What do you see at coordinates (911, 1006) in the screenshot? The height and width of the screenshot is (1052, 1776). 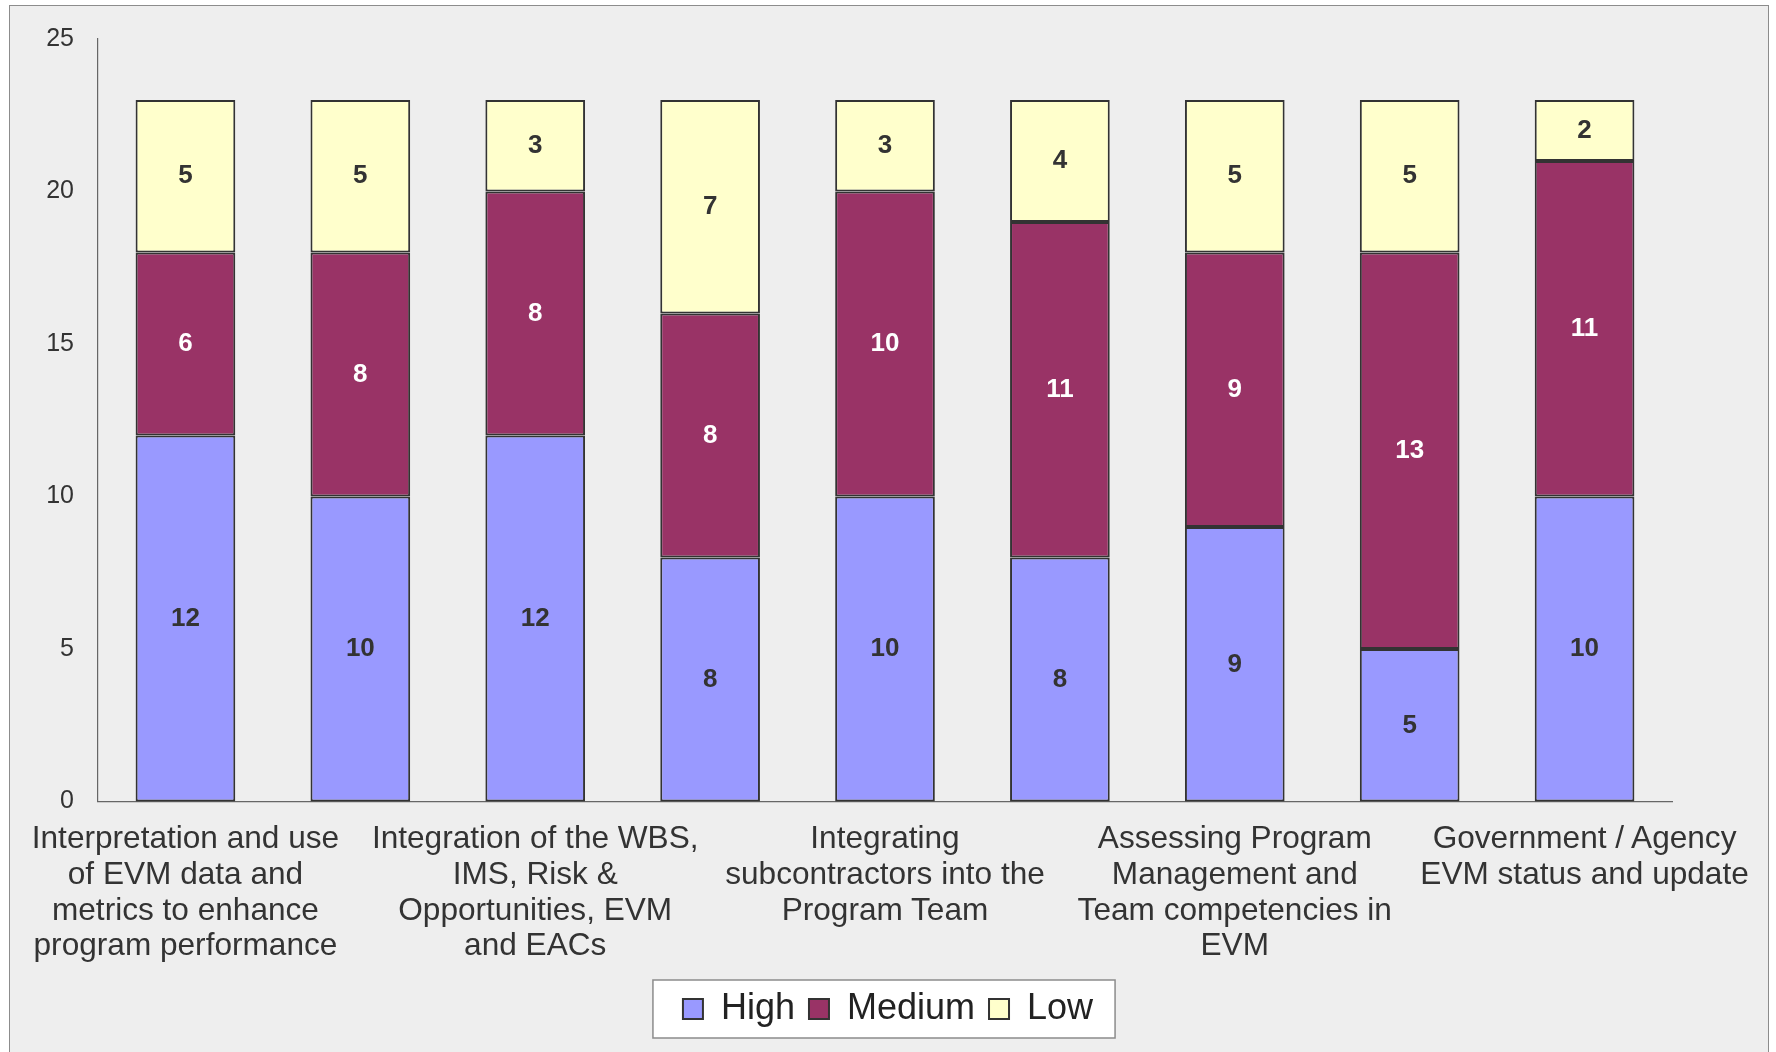 I see `legend-label: Medium` at bounding box center [911, 1006].